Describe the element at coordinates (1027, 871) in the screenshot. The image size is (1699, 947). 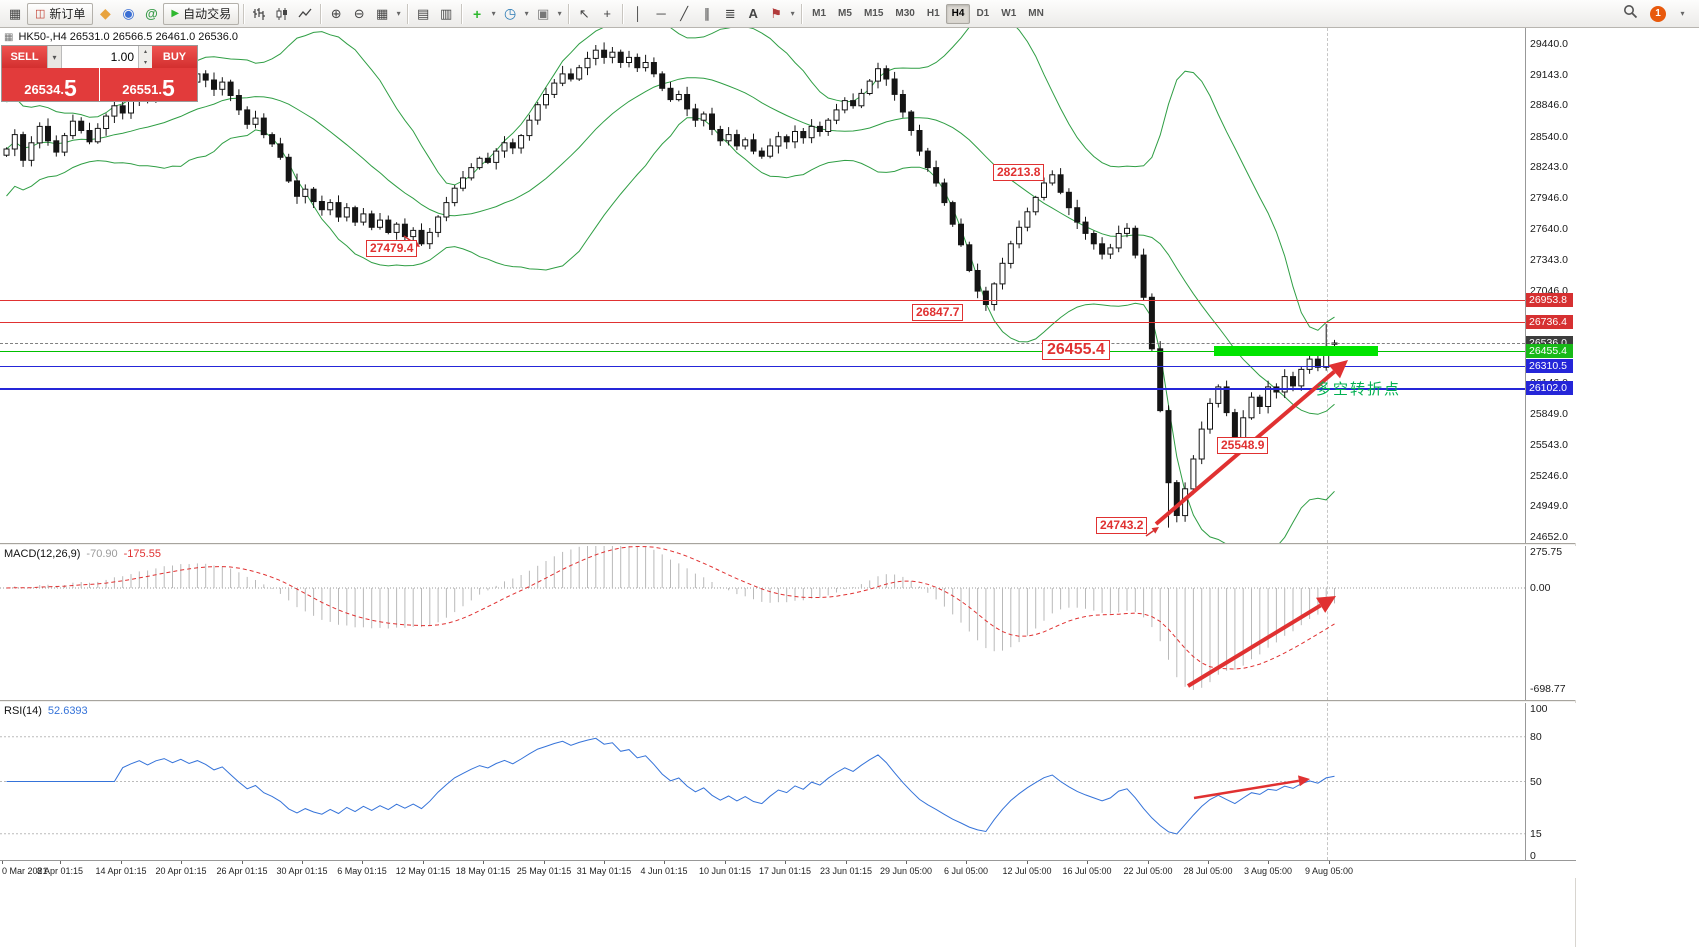
I see `time-axis-label: 12 Jul 05:00` at that location.